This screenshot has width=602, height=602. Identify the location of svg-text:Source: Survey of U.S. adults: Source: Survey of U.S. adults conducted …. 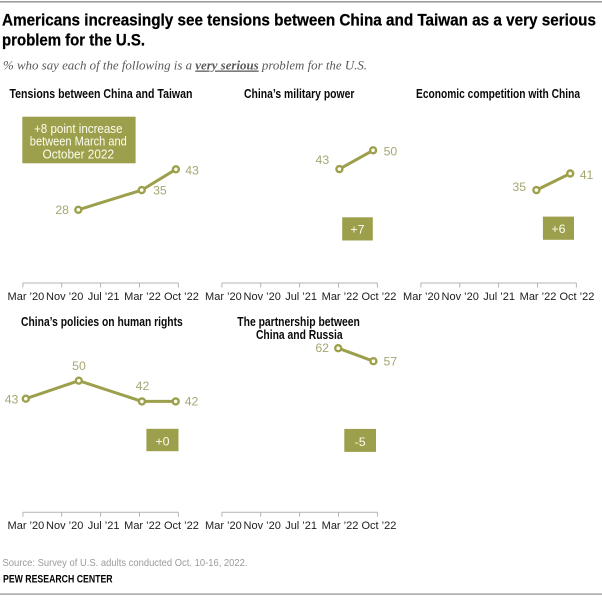
(125, 563).